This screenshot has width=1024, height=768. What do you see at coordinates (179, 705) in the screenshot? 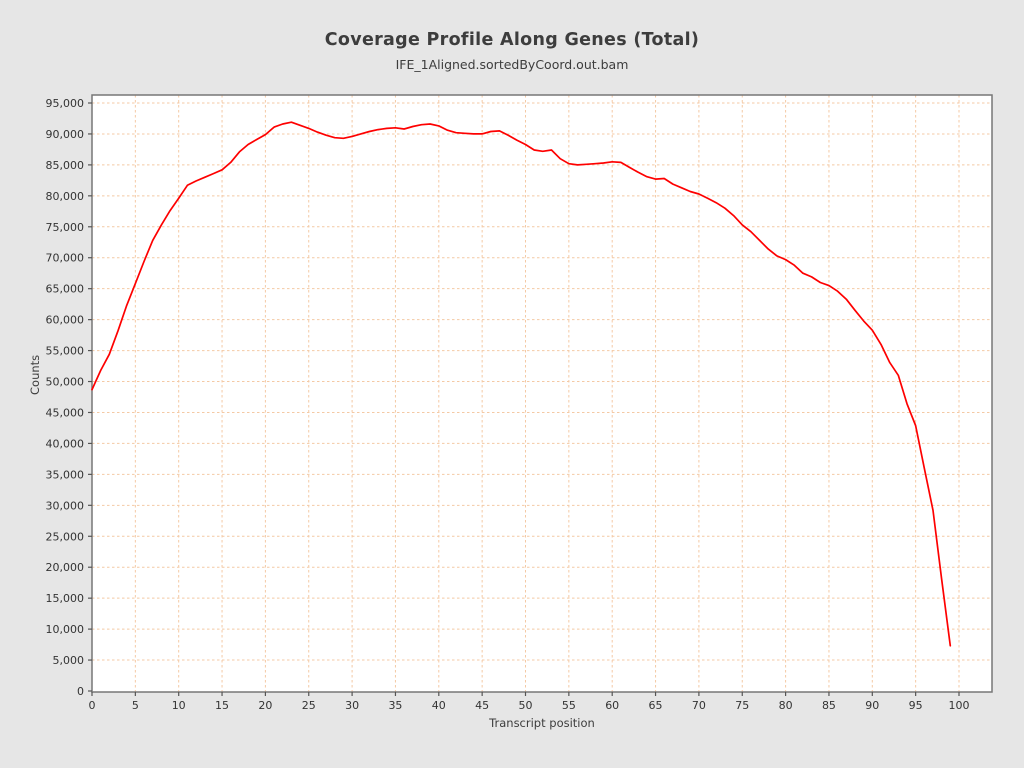
I see `x-tick-label: 10` at bounding box center [179, 705].